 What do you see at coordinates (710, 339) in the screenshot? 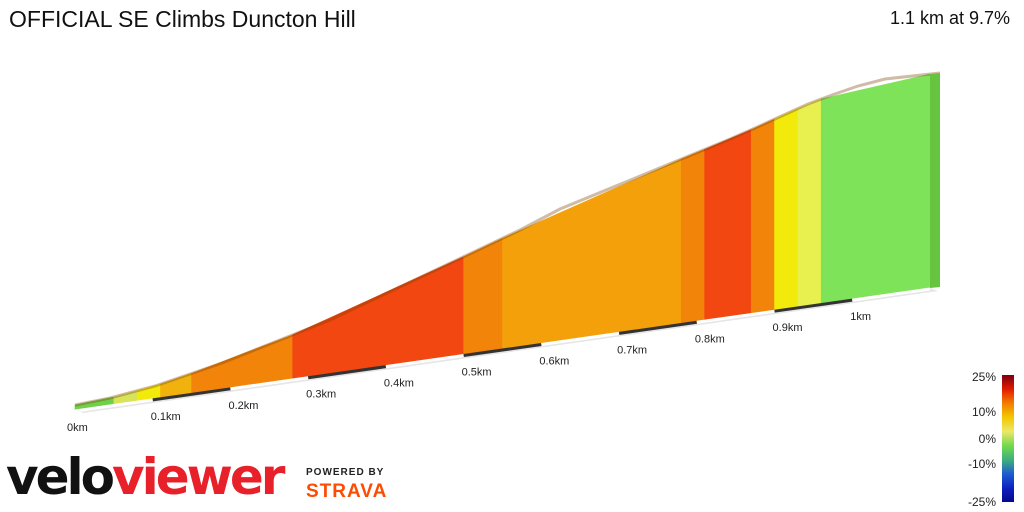
I see `distance-tick-label: 0.8km` at bounding box center [710, 339].